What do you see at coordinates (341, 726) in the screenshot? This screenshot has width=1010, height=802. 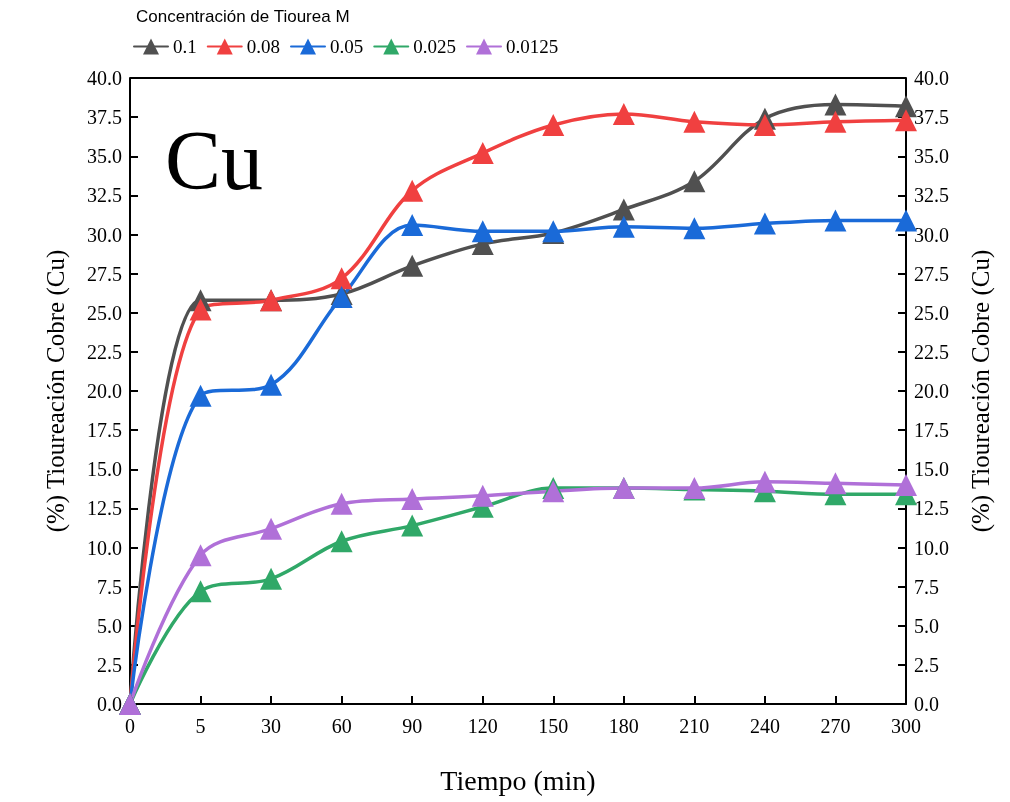 I see `x-tick-label: 60` at bounding box center [341, 726].